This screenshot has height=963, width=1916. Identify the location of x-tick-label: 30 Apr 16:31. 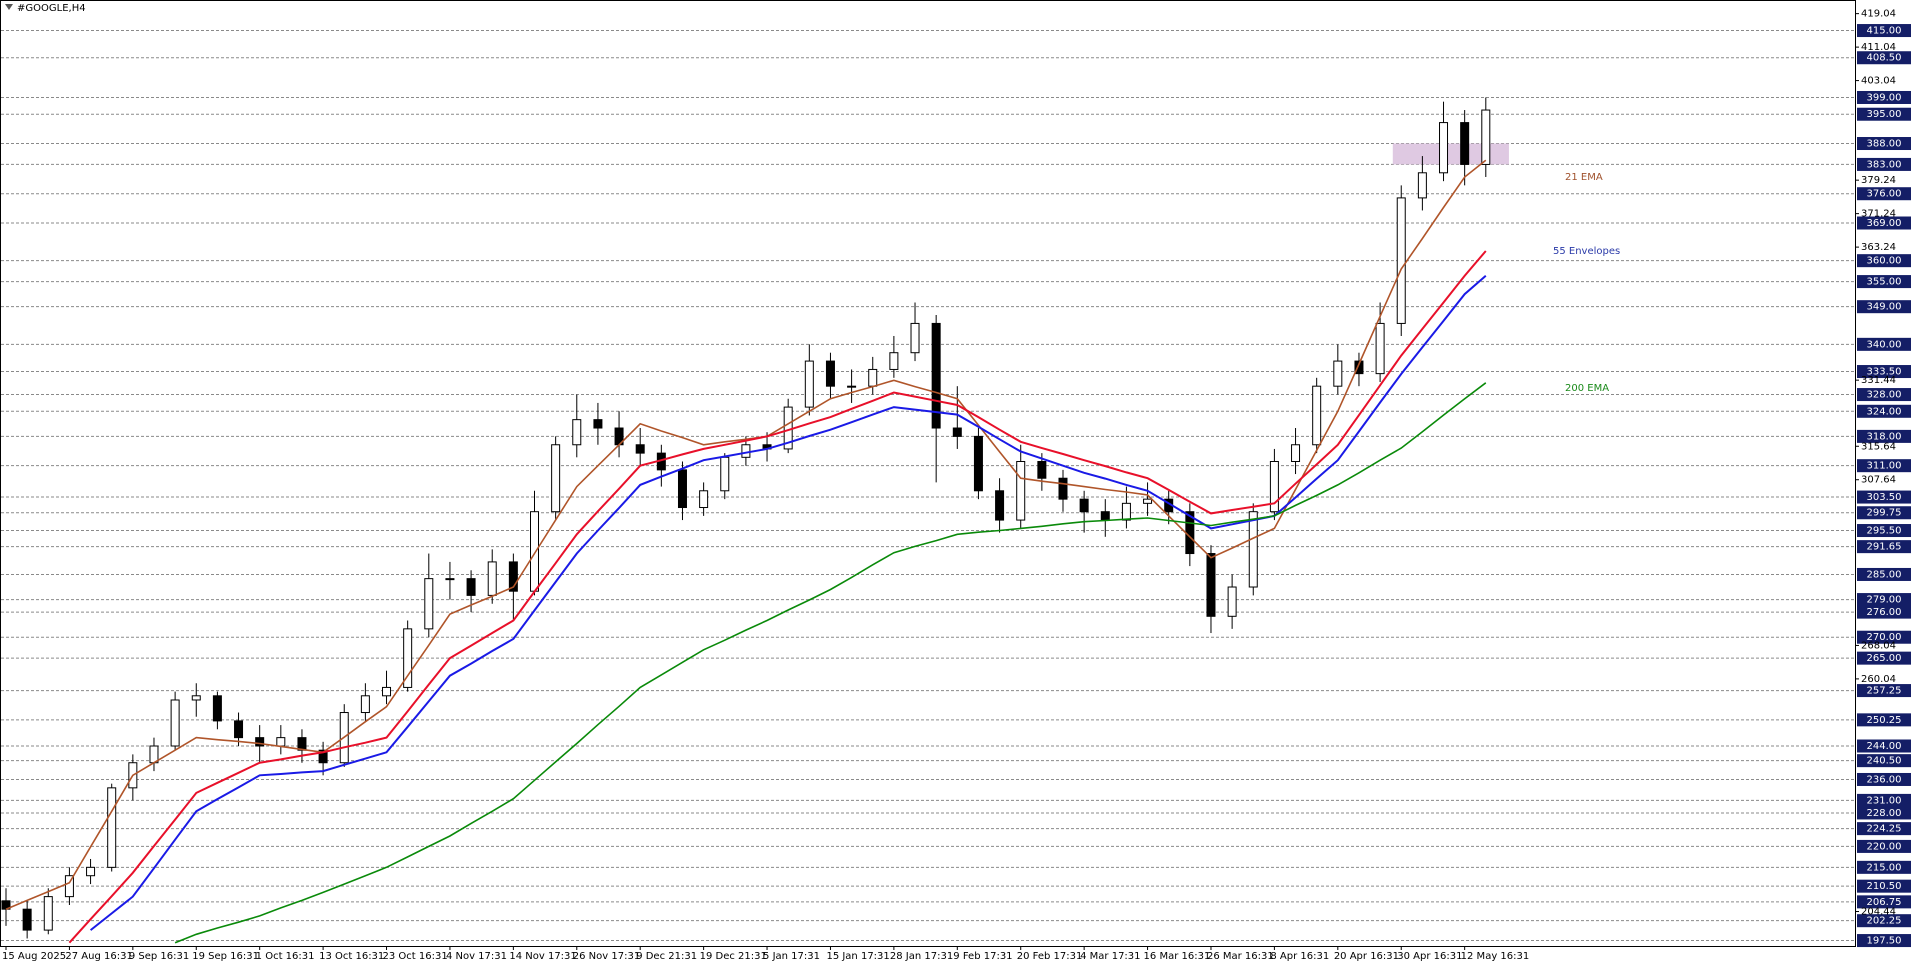
(1429, 956).